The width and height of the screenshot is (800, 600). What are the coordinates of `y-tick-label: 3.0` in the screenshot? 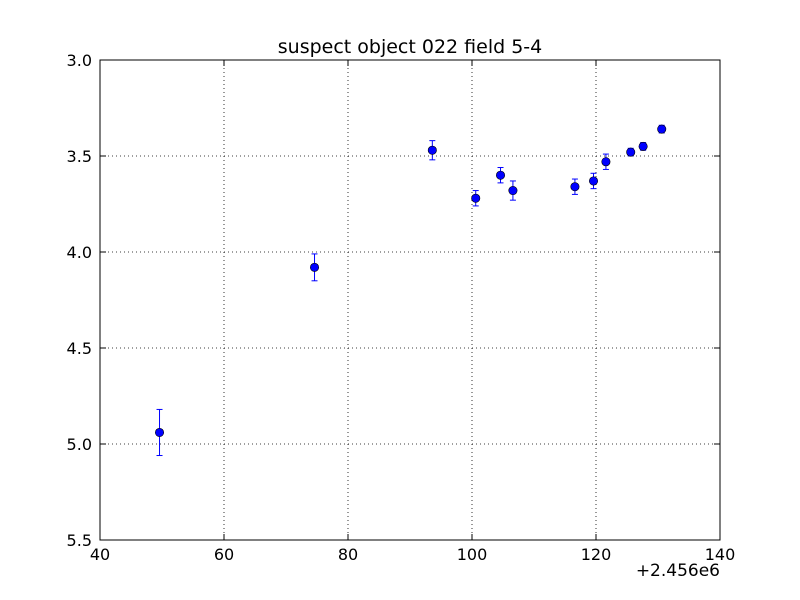 It's located at (79, 60).